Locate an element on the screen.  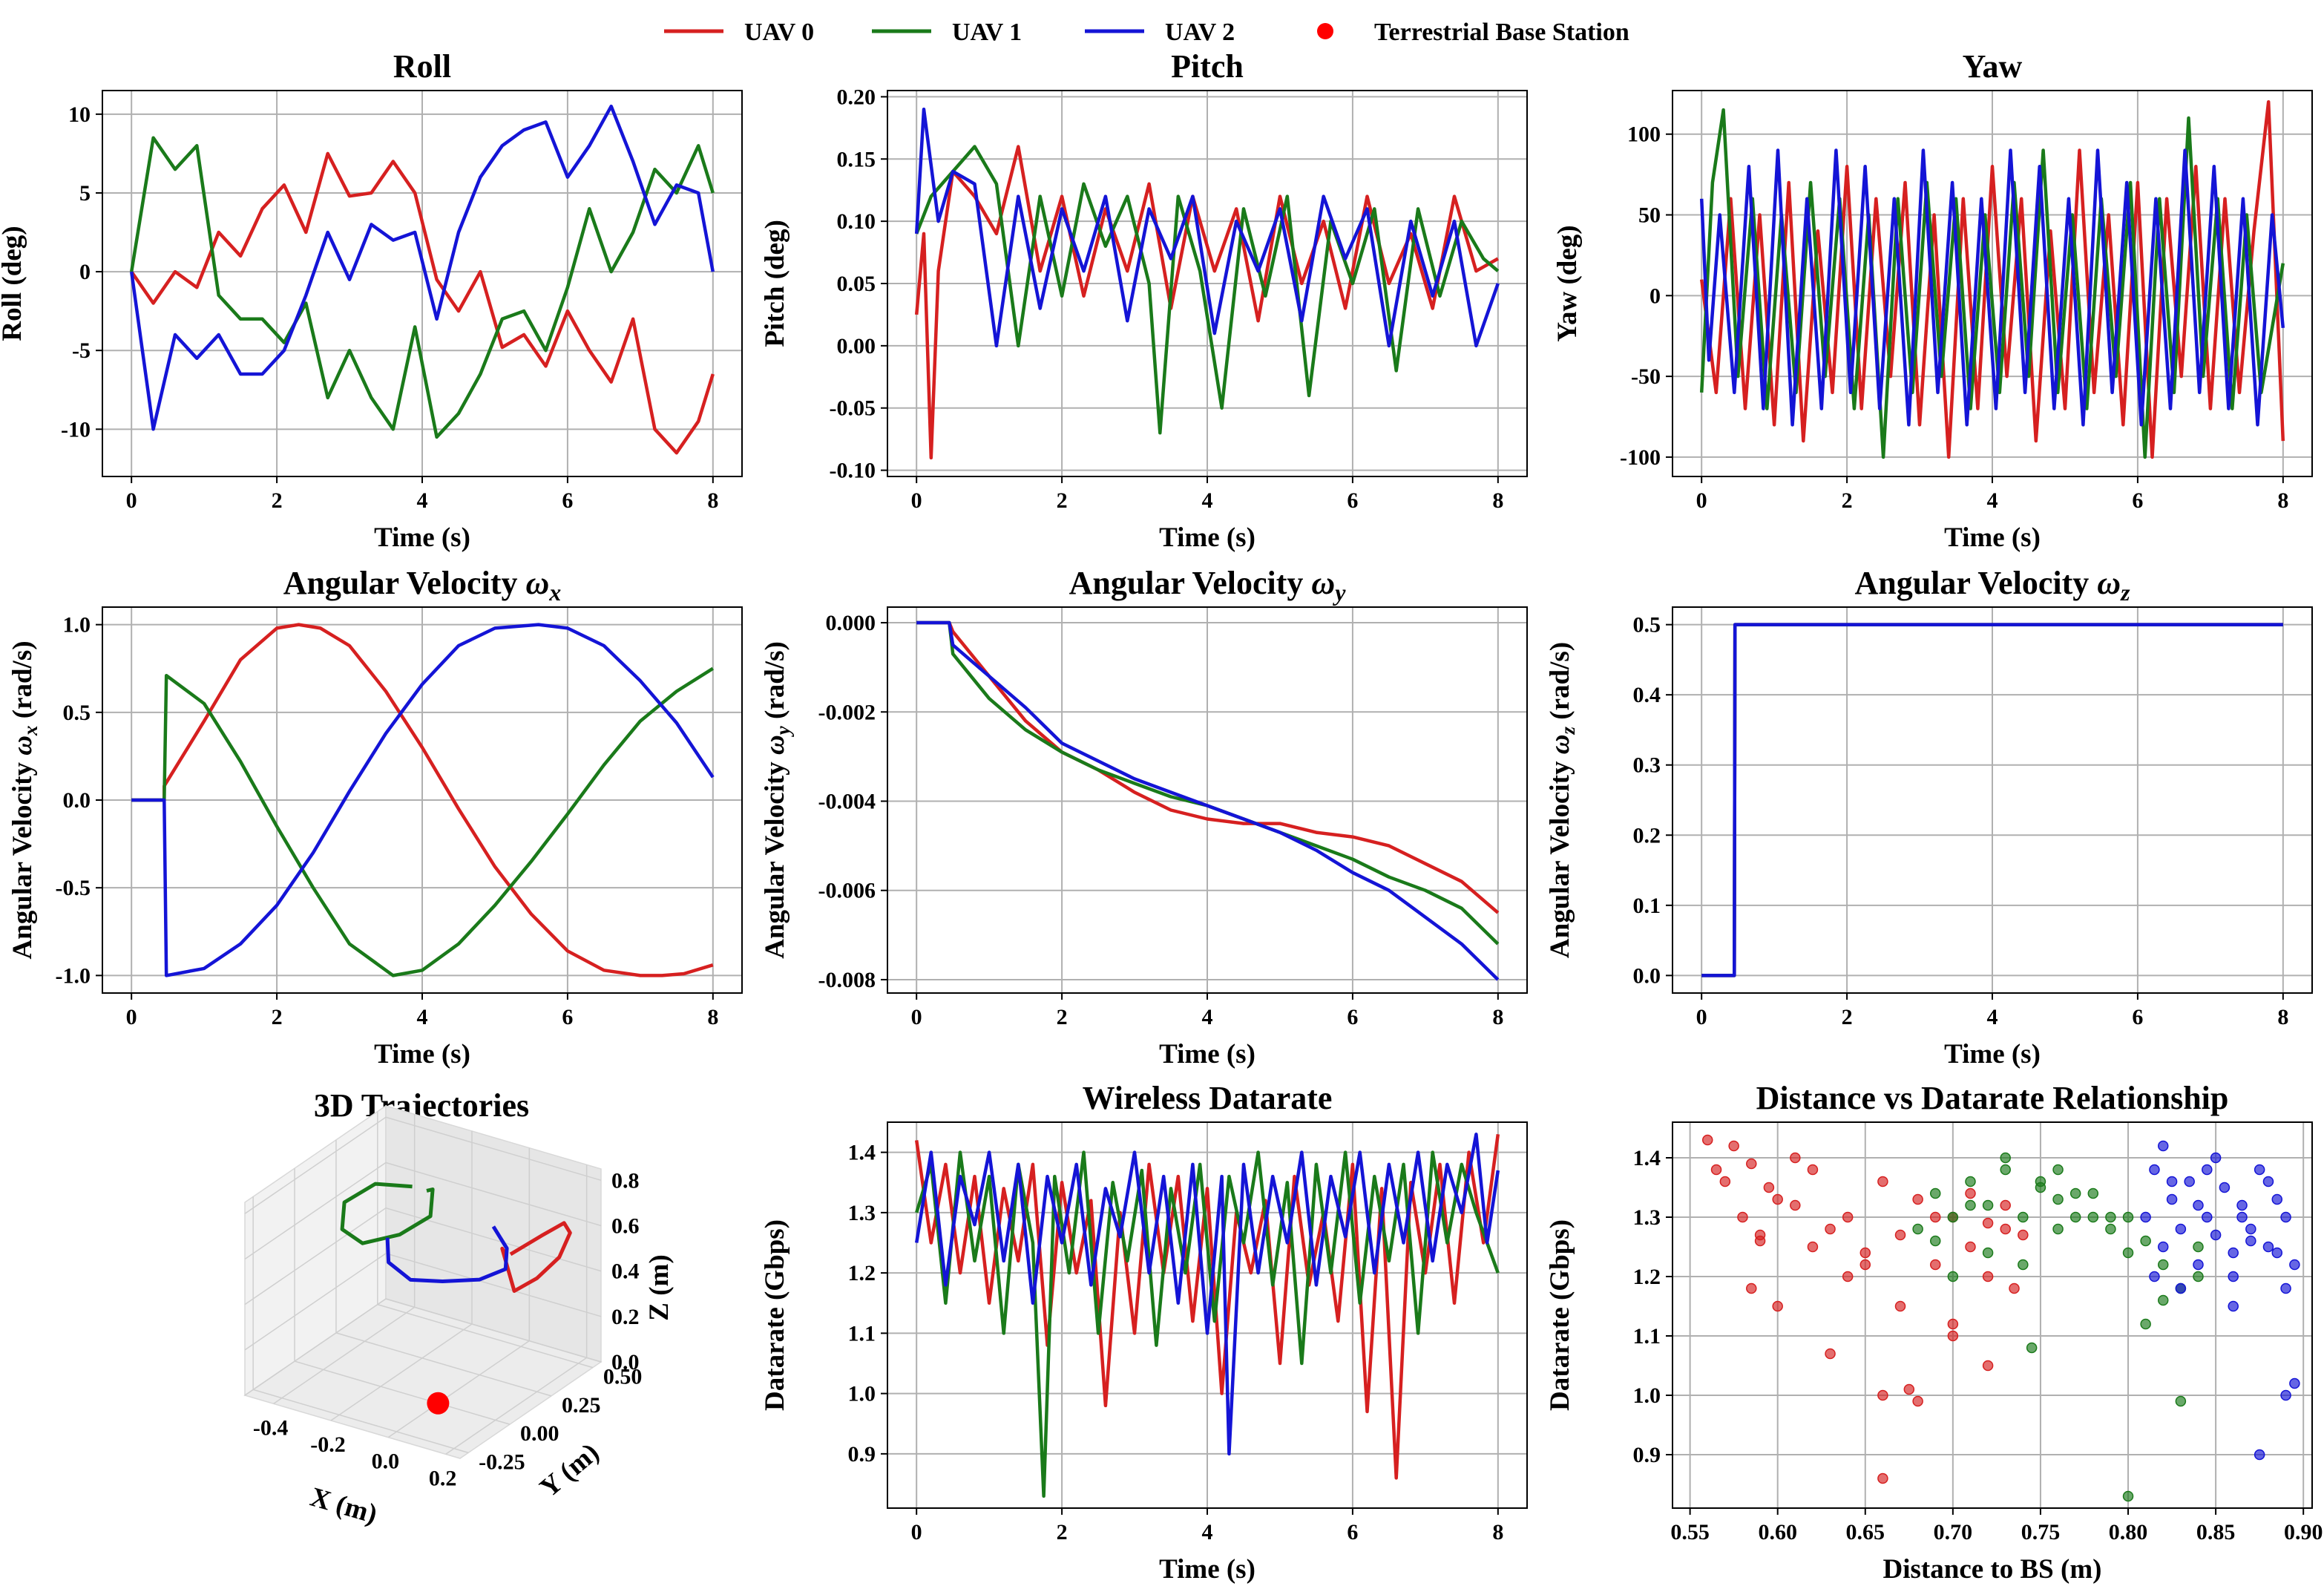
y-tick-label: -5 is located at coordinates (81, 350).